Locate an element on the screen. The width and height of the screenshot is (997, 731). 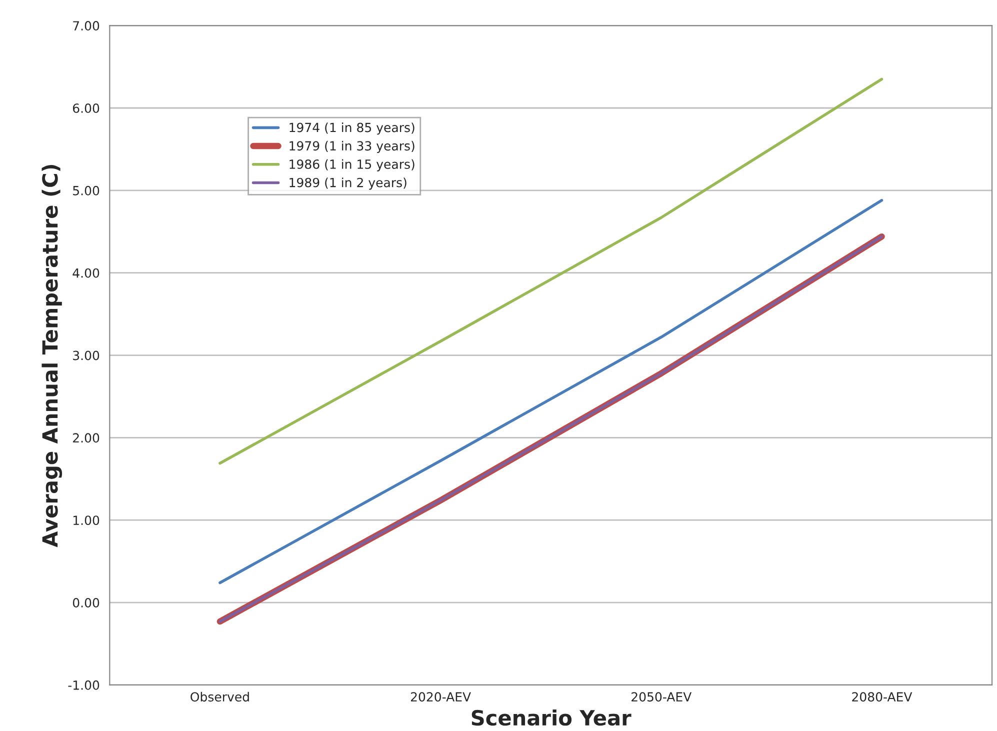
y-tick-label: 3.00 is located at coordinates (86, 355).